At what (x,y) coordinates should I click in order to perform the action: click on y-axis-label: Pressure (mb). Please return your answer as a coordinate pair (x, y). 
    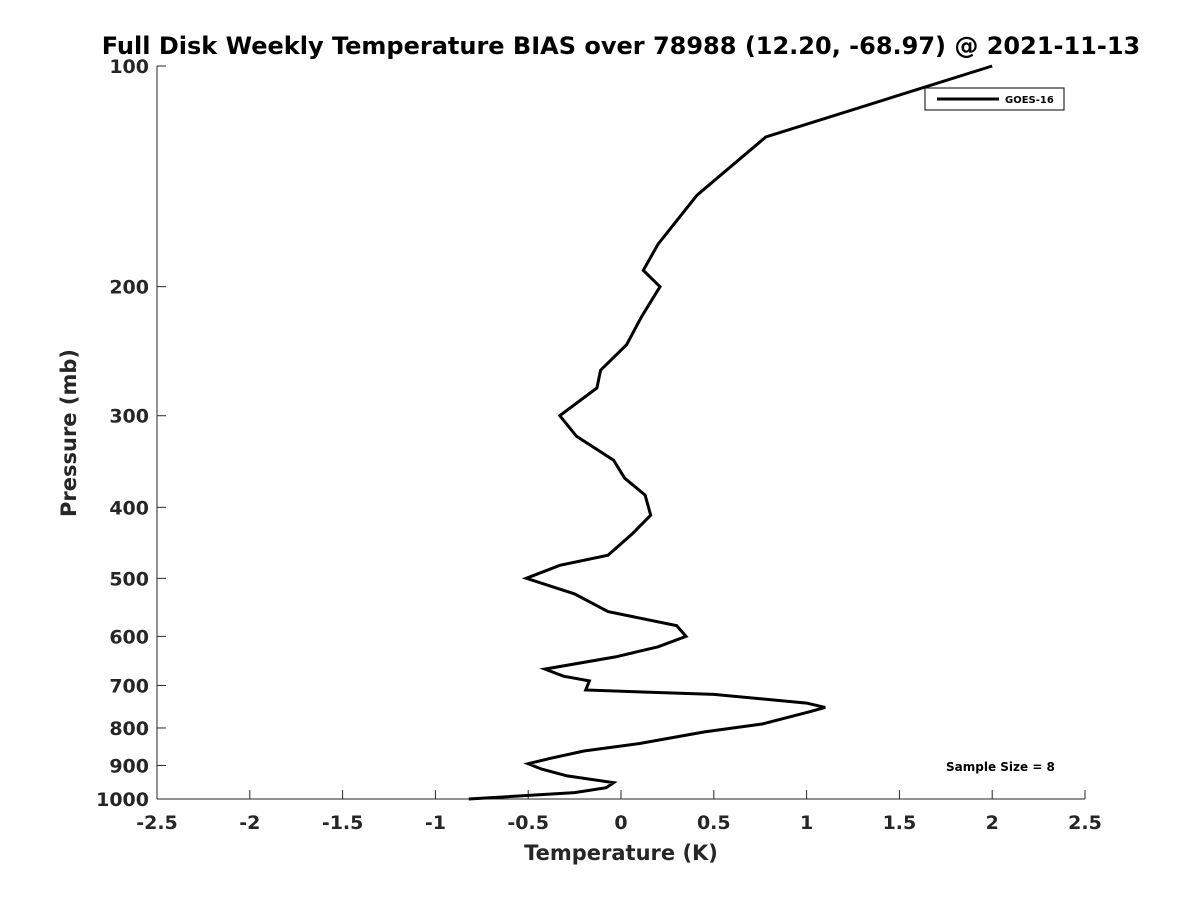
    Looking at the image, I should click on (69, 433).